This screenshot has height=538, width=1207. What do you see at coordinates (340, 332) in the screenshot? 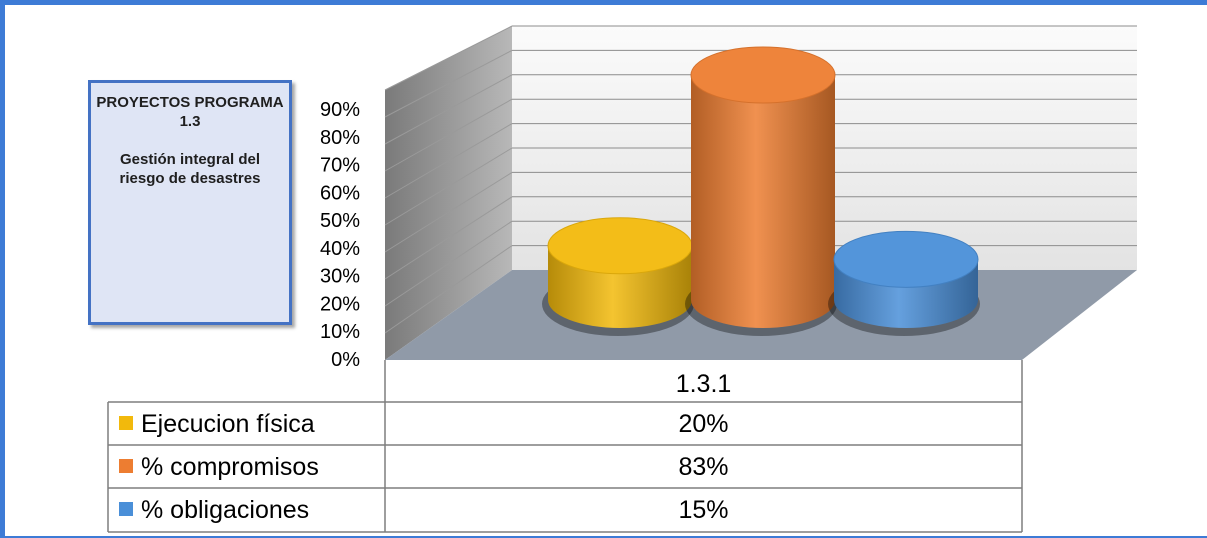
I see `y-tick-label: 10%` at bounding box center [340, 332].